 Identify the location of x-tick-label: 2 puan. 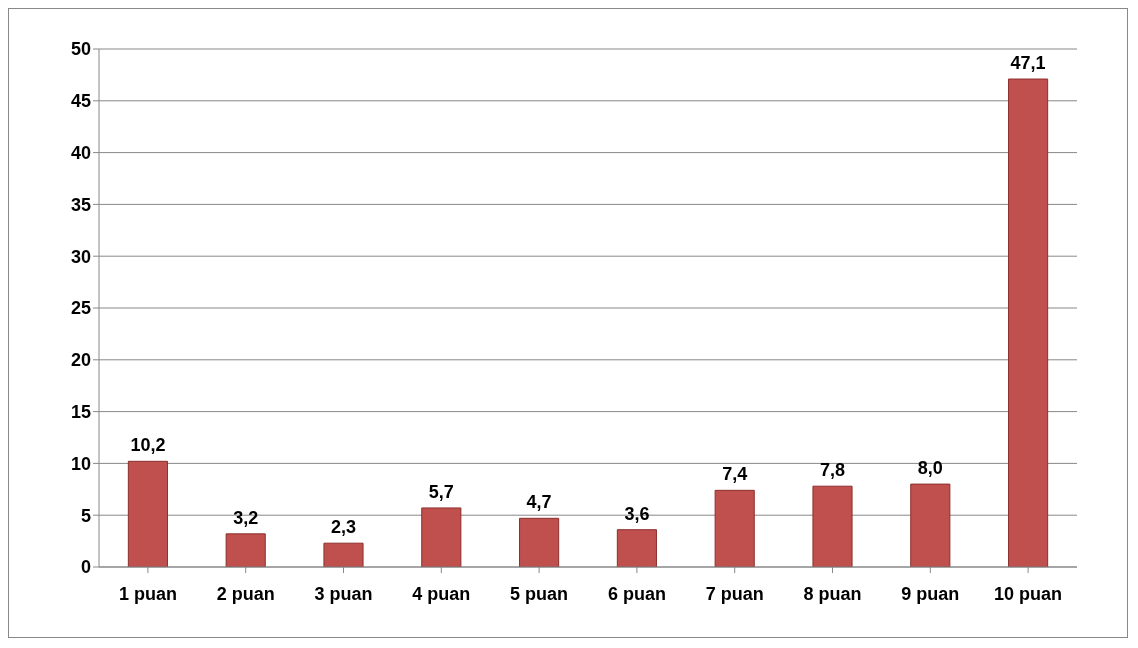
(245, 593).